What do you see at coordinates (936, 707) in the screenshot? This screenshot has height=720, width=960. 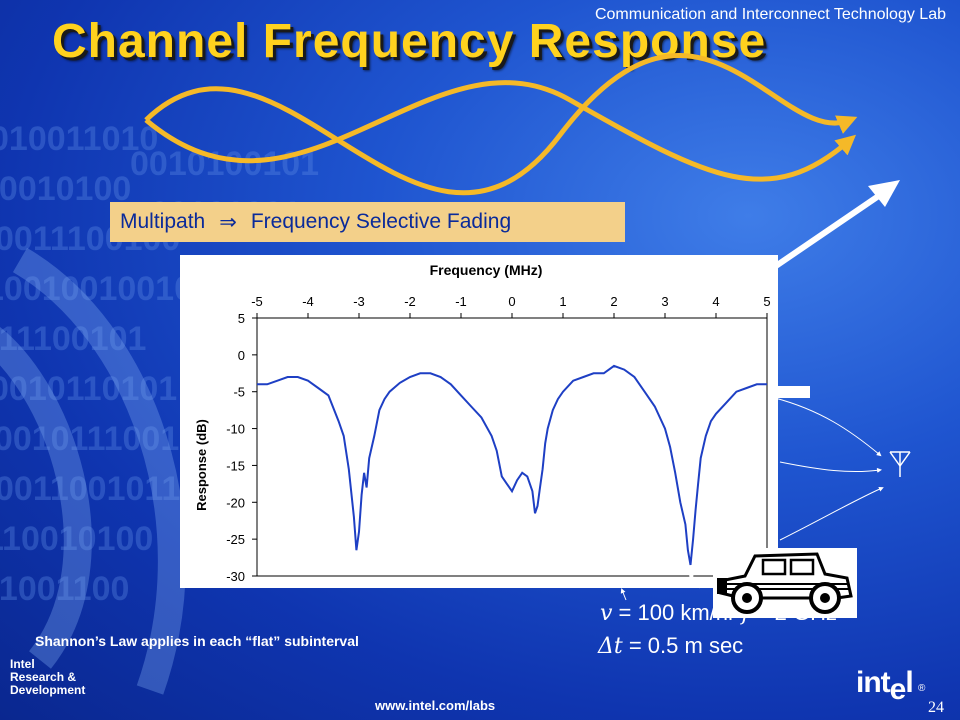 I see `page-number: 24` at bounding box center [936, 707].